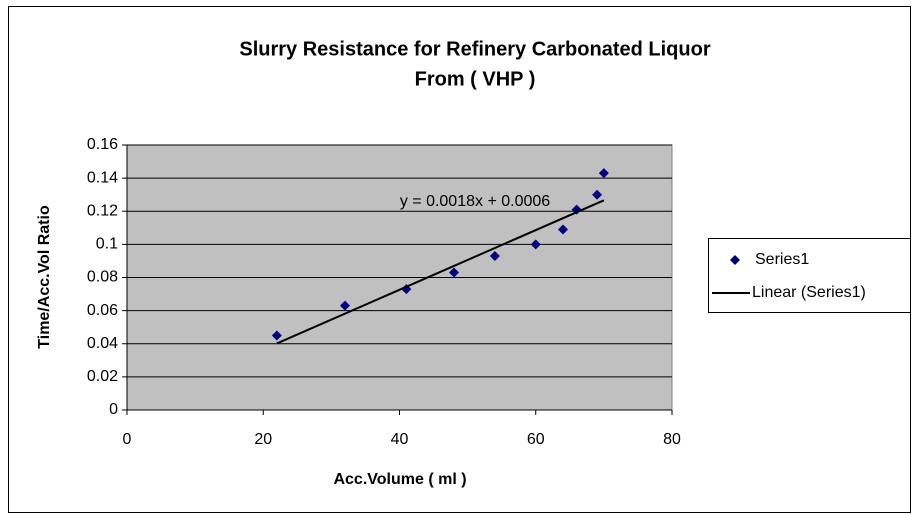 The height and width of the screenshot is (514, 912). Describe the element at coordinates (113, 409) in the screenshot. I see `y-tick-label: 0` at that location.